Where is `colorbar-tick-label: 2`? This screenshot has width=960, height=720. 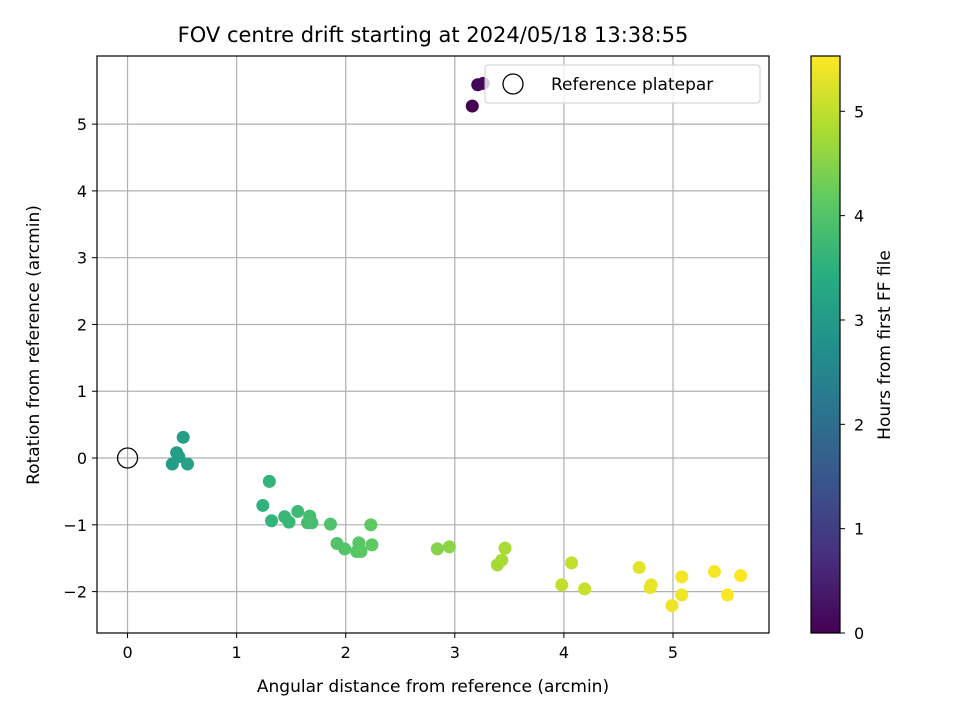 colorbar-tick-label: 2 is located at coordinates (859, 424).